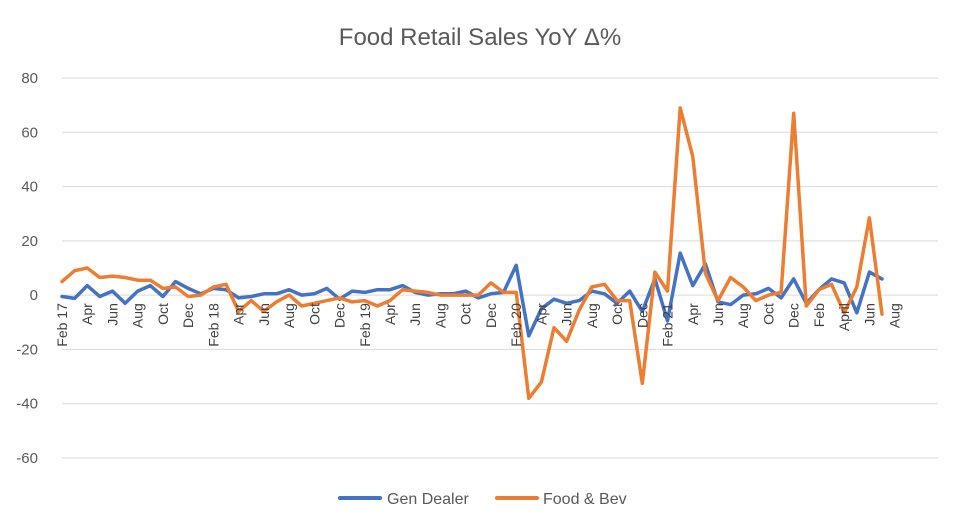  What do you see at coordinates (668, 325) in the screenshot?
I see `x-tick-label: Feb 21` at bounding box center [668, 325].